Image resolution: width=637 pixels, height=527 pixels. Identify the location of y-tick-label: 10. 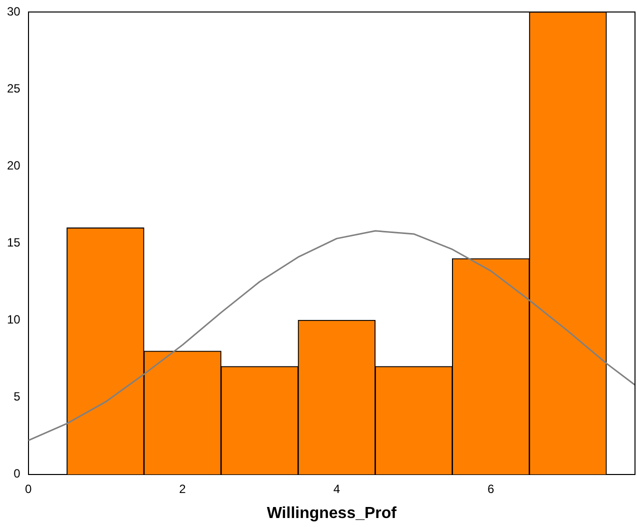
(13, 319).